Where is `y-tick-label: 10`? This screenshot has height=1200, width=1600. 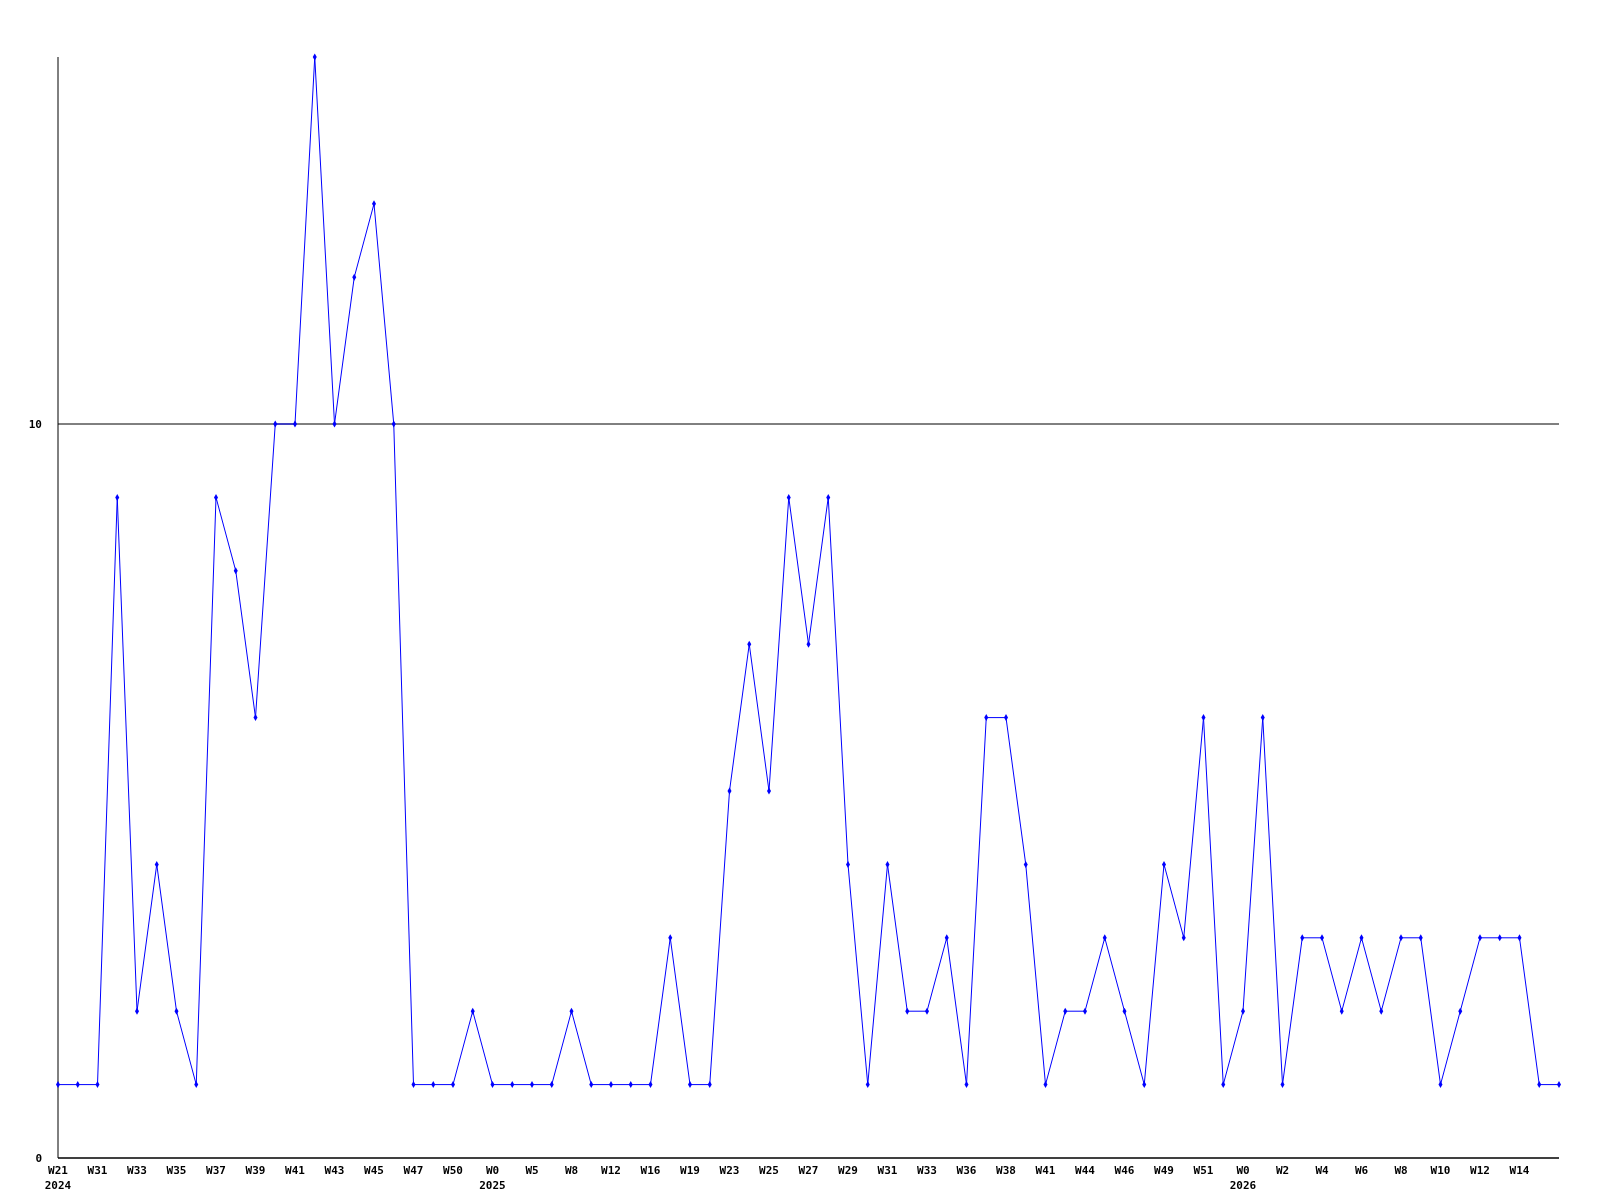
y-tick-label: 10 is located at coordinates (35, 424).